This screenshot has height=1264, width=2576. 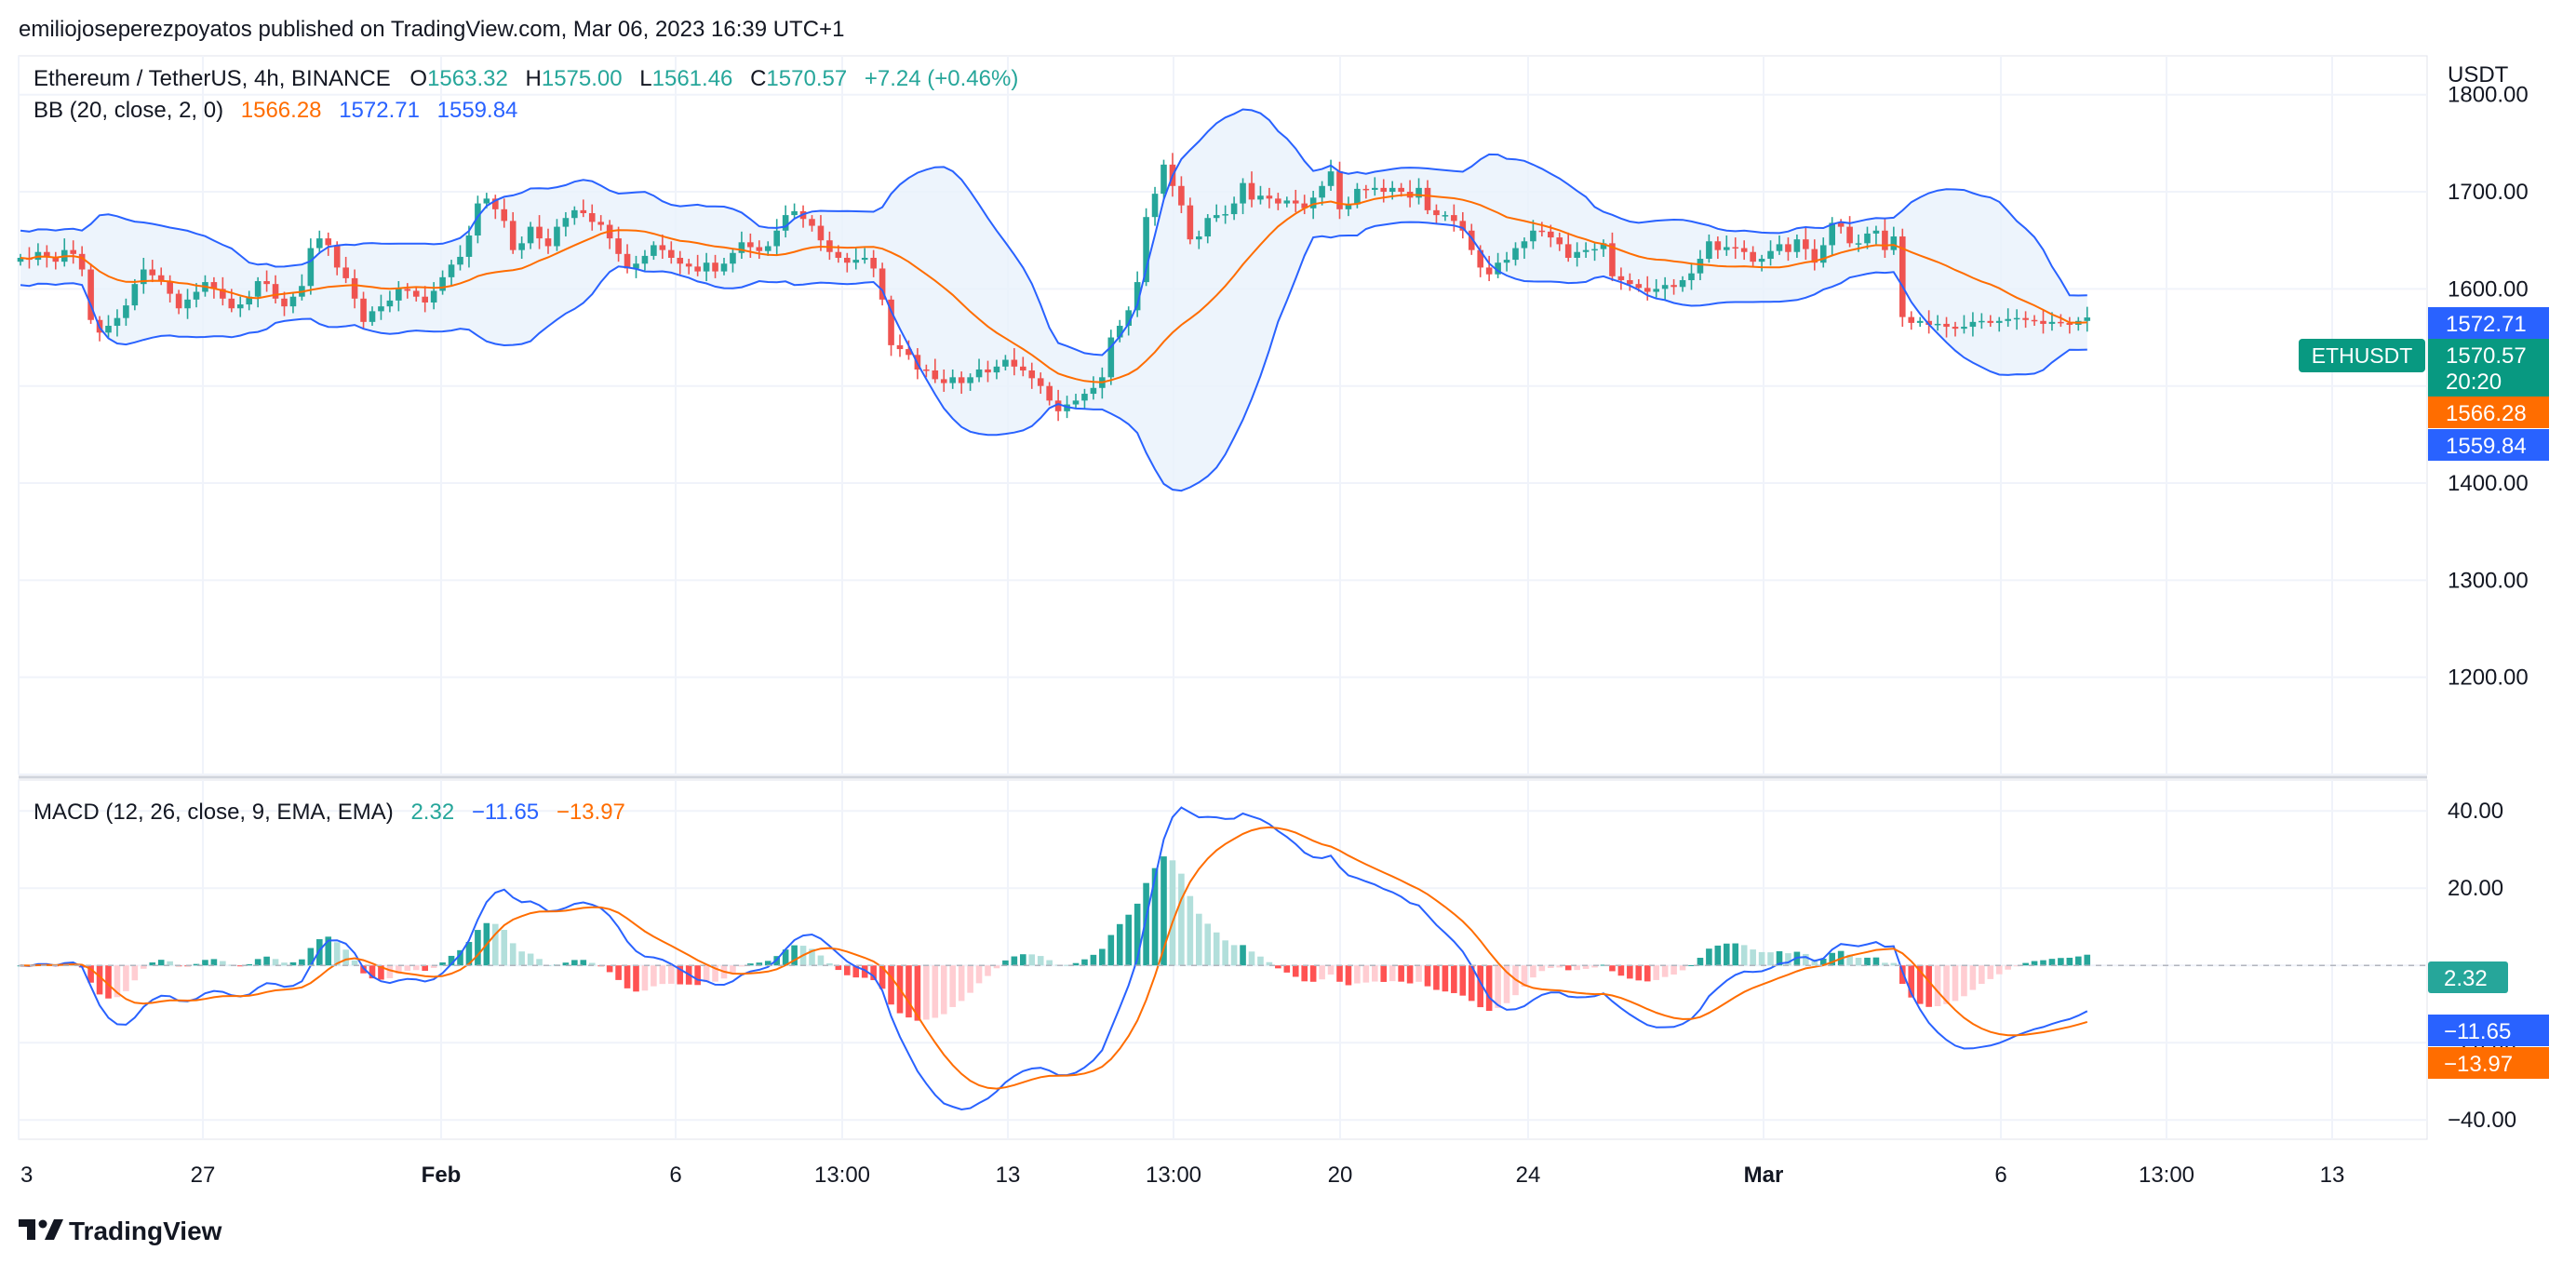 I want to click on symbol-badge: ETHUSDT, so click(x=2362, y=355).